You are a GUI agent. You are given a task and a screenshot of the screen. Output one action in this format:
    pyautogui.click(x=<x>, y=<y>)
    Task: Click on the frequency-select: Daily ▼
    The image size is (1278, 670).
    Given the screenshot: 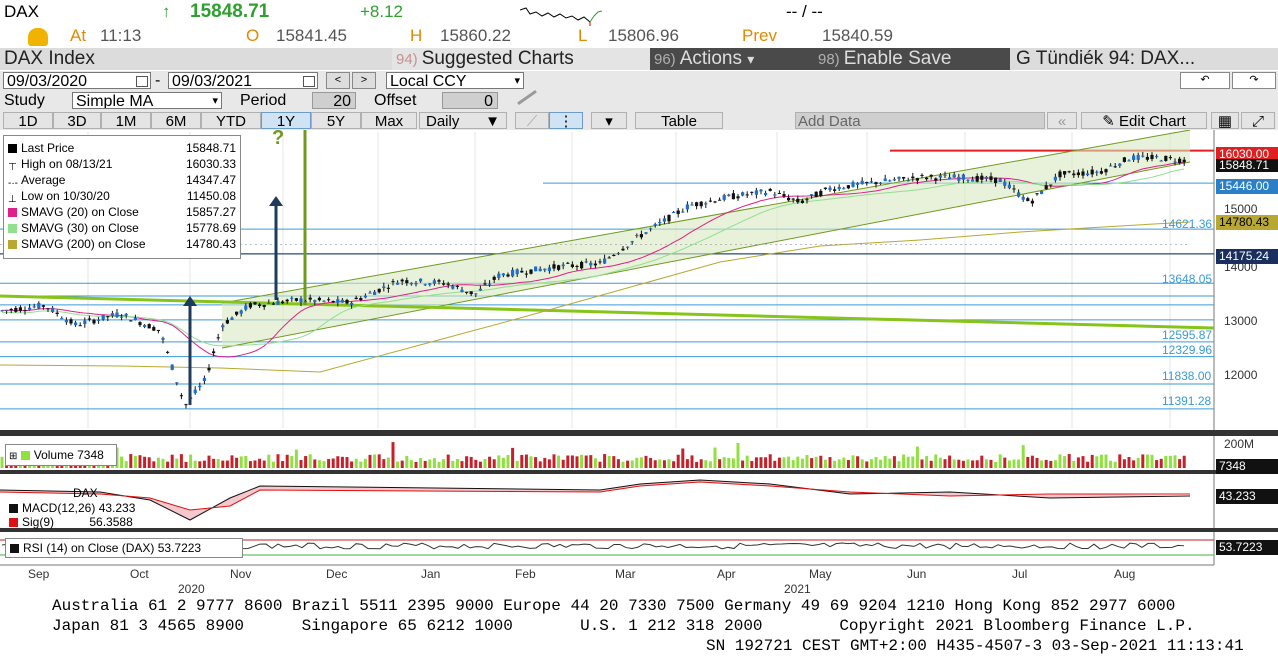 What is the action you would take?
    pyautogui.click(x=463, y=121)
    